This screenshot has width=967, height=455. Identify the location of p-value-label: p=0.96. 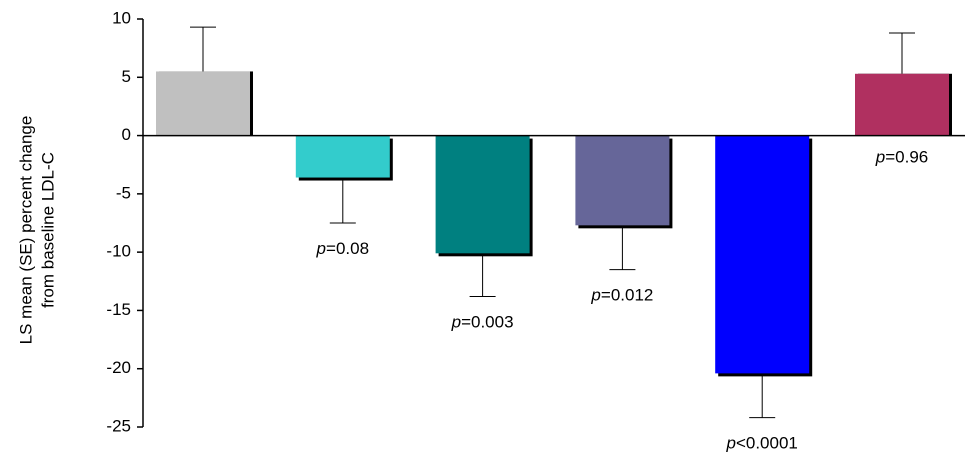
(901, 157).